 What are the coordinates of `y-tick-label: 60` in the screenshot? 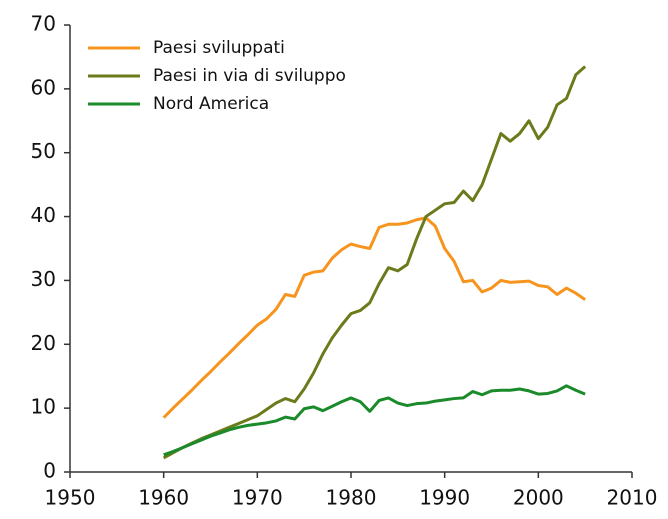 It's located at (43, 87).